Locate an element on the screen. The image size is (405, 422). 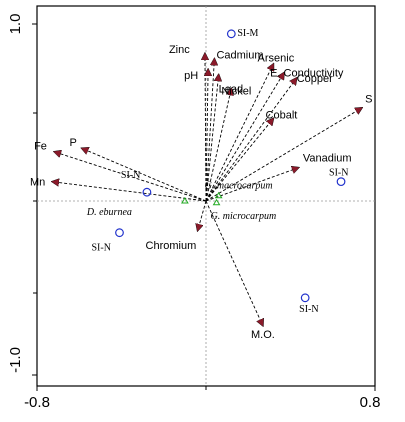
vector-arrow-ph is located at coordinates (207, 135).